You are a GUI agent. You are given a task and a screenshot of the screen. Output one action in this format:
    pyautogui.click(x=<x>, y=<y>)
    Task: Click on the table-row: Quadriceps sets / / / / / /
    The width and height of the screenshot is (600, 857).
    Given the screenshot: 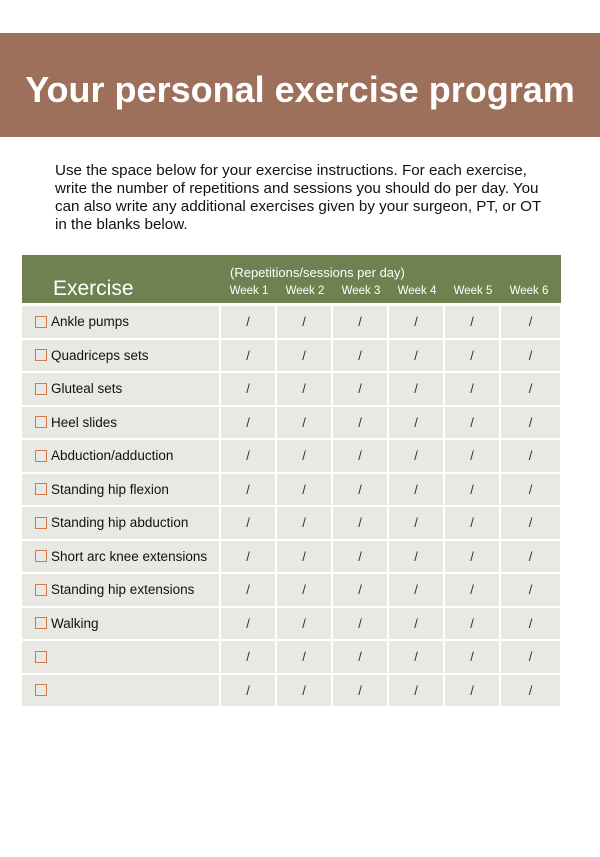 What is the action you would take?
    pyautogui.click(x=291, y=355)
    